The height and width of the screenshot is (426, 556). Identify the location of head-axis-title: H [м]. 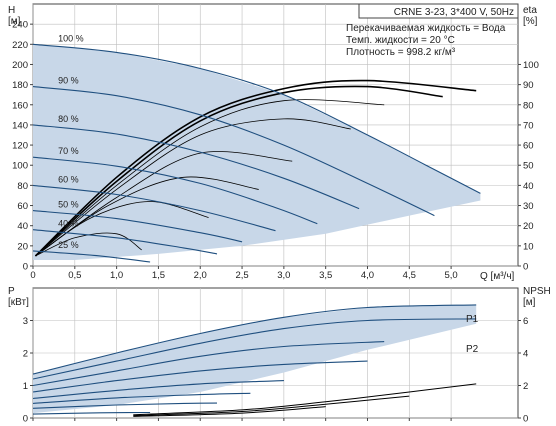
(14, 16).